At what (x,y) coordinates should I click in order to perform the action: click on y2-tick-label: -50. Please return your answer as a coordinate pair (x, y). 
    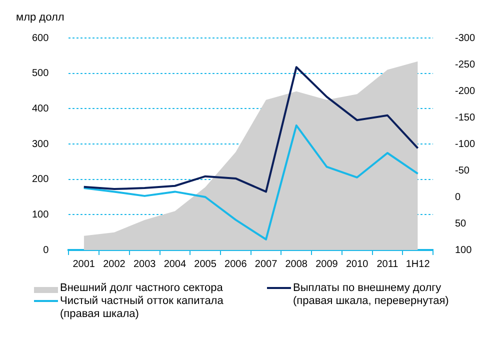
    Looking at the image, I should click on (462, 170).